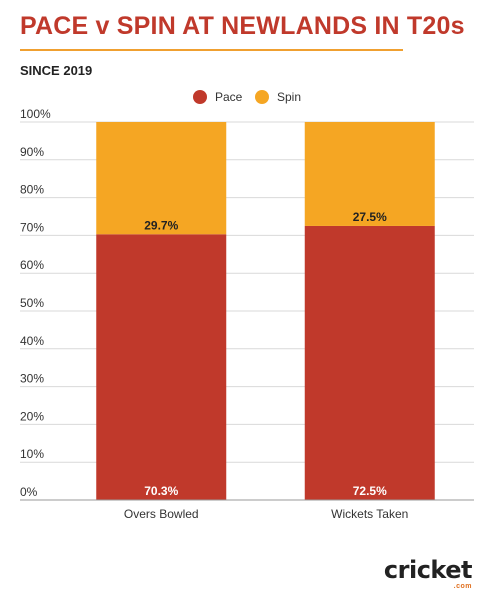  What do you see at coordinates (32, 152) in the screenshot?
I see `y-tick-label: 90%` at bounding box center [32, 152].